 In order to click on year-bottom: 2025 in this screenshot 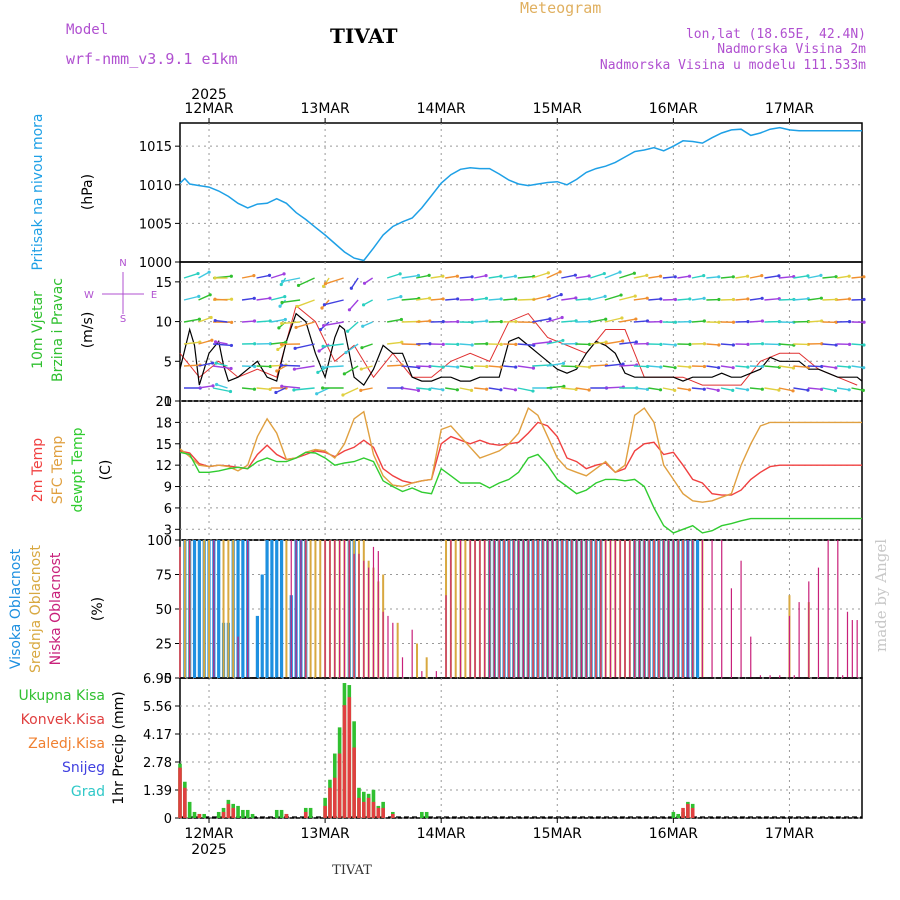, I will do `click(209, 850)`.